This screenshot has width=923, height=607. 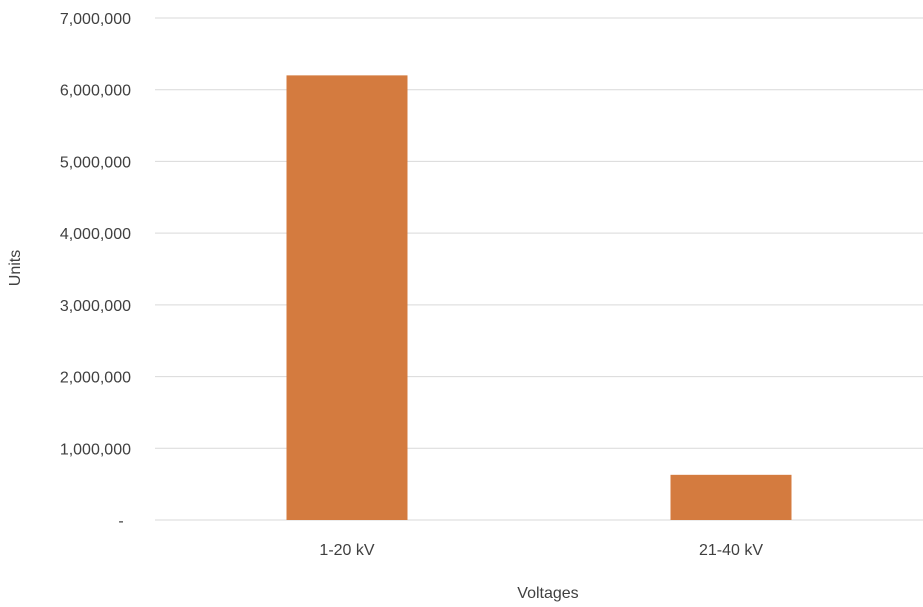 I want to click on x-tick-label: 21-40 kV, so click(x=731, y=550).